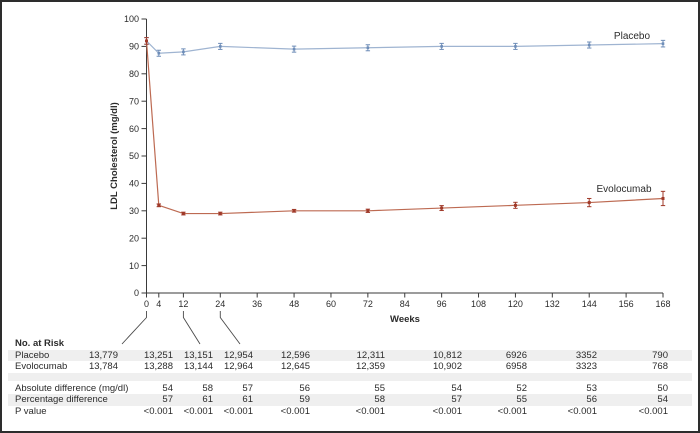 The width and height of the screenshot is (700, 433). What do you see at coordinates (379, 399) in the screenshot?
I see `risk-cell-week-72: 58` at bounding box center [379, 399].